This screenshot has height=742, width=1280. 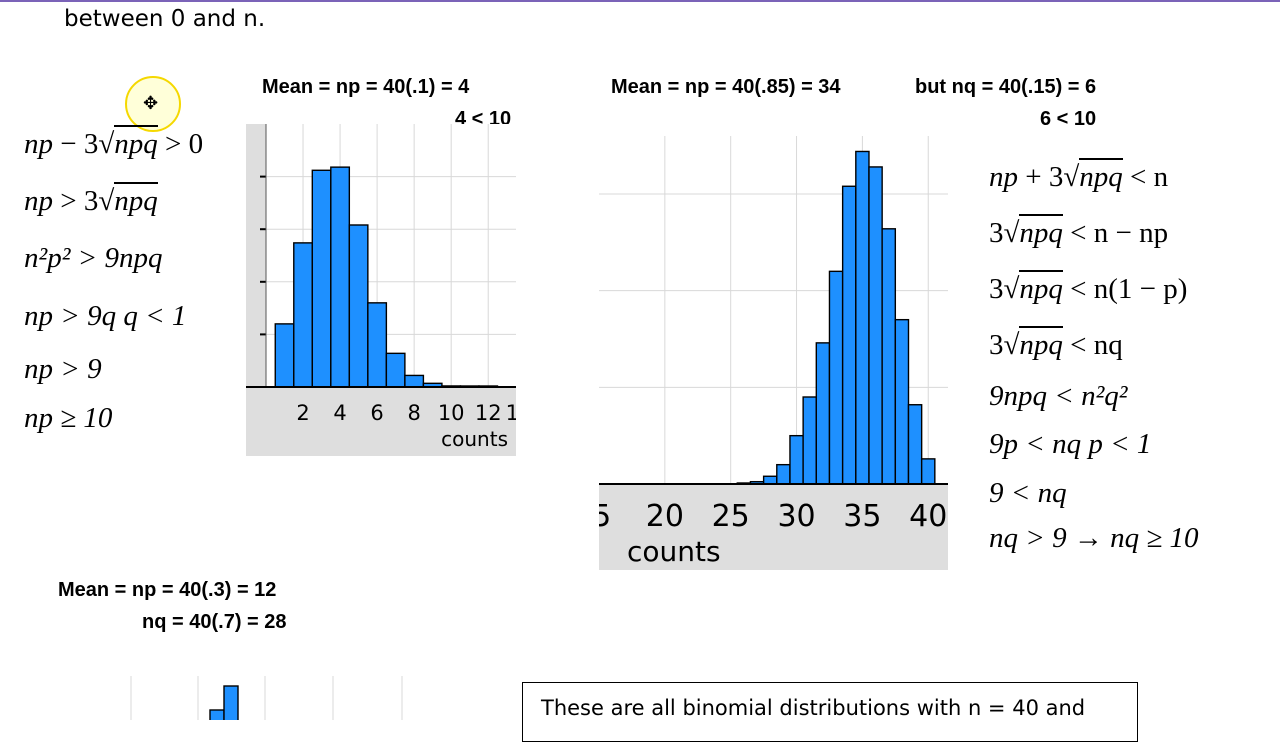 What do you see at coordinates (413, 413) in the screenshot?
I see `x-tick-label: 8` at bounding box center [413, 413].